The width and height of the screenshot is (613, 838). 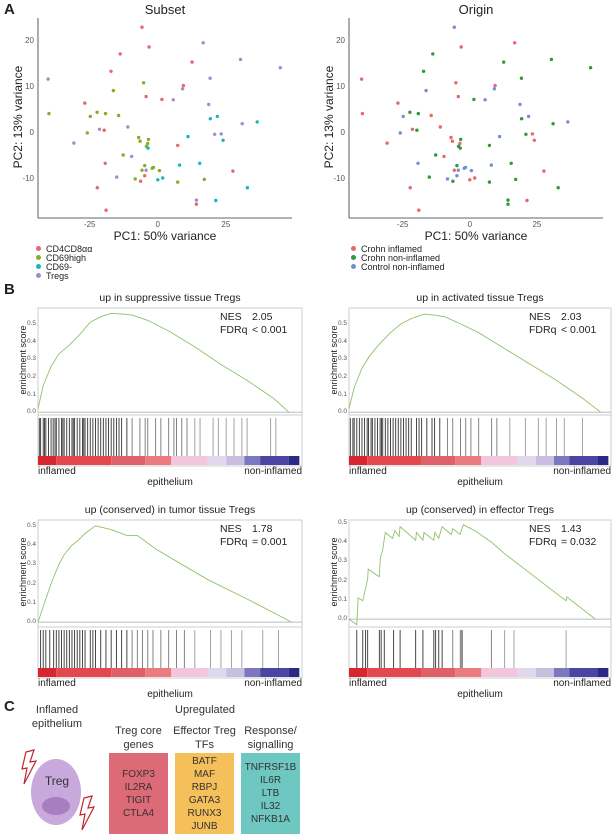 I want to click on gsea-title: up in suppressive tissue Tregs, so click(x=170, y=298).